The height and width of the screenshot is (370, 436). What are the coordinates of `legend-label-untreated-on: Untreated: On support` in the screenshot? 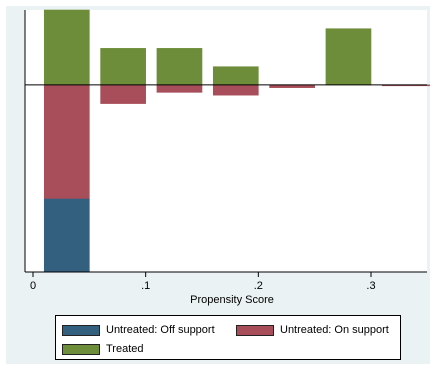 It's located at (334, 330).